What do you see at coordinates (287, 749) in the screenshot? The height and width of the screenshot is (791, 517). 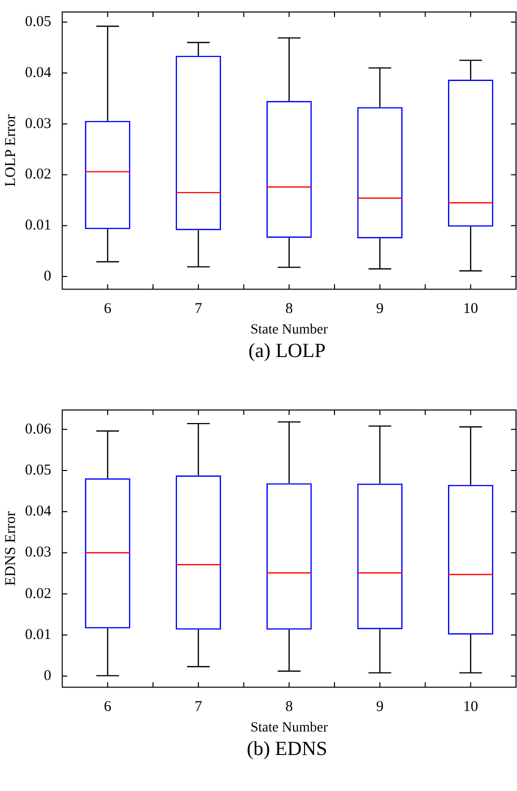 I see `text: (b) EDNS` at bounding box center [287, 749].